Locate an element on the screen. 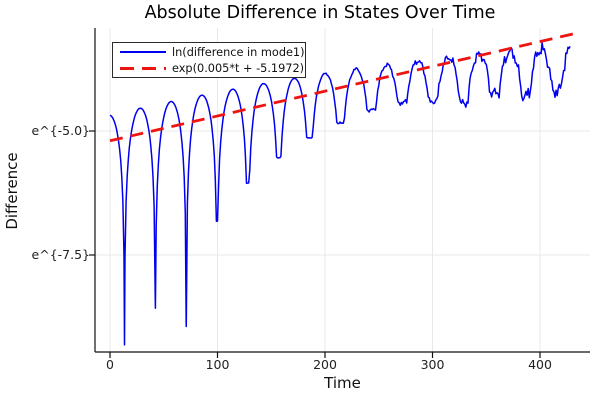 This screenshot has width=600, height=400. legend-blue-line-icon is located at coordinates (143, 52).